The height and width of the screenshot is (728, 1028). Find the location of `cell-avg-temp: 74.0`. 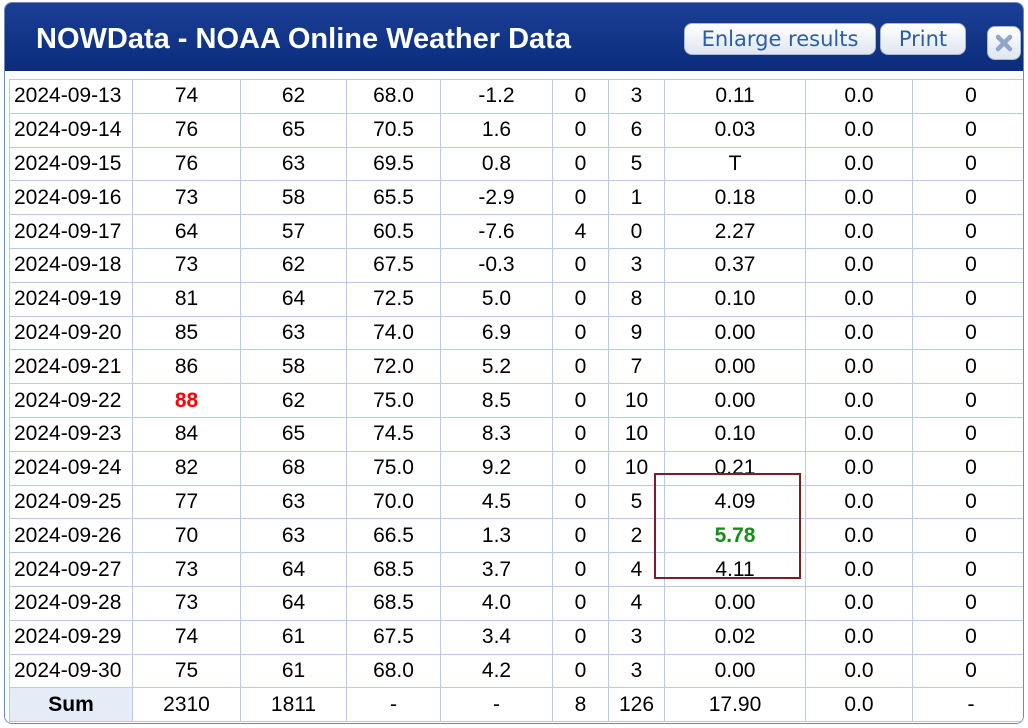

cell-avg-temp: 74.0 is located at coordinates (393, 333).